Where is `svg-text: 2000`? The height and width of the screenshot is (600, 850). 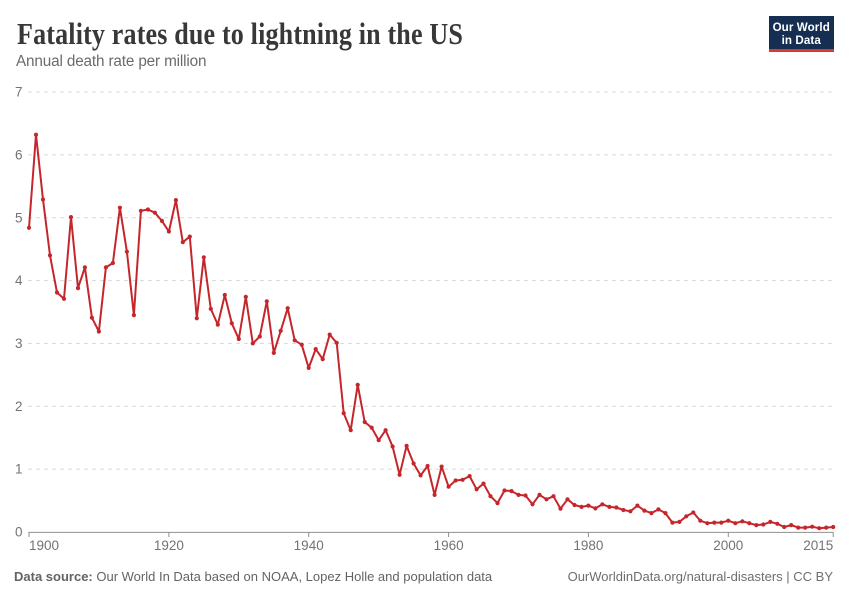 svg-text: 2000 is located at coordinates (728, 545).